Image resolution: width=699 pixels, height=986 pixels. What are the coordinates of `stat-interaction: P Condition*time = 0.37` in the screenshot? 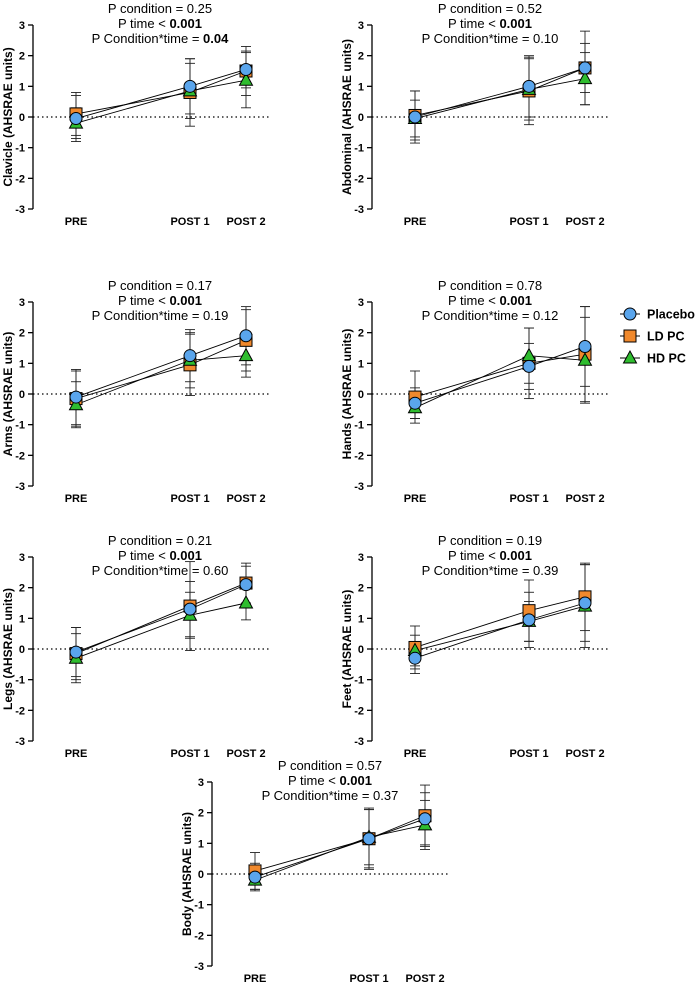 It's located at (330, 795).